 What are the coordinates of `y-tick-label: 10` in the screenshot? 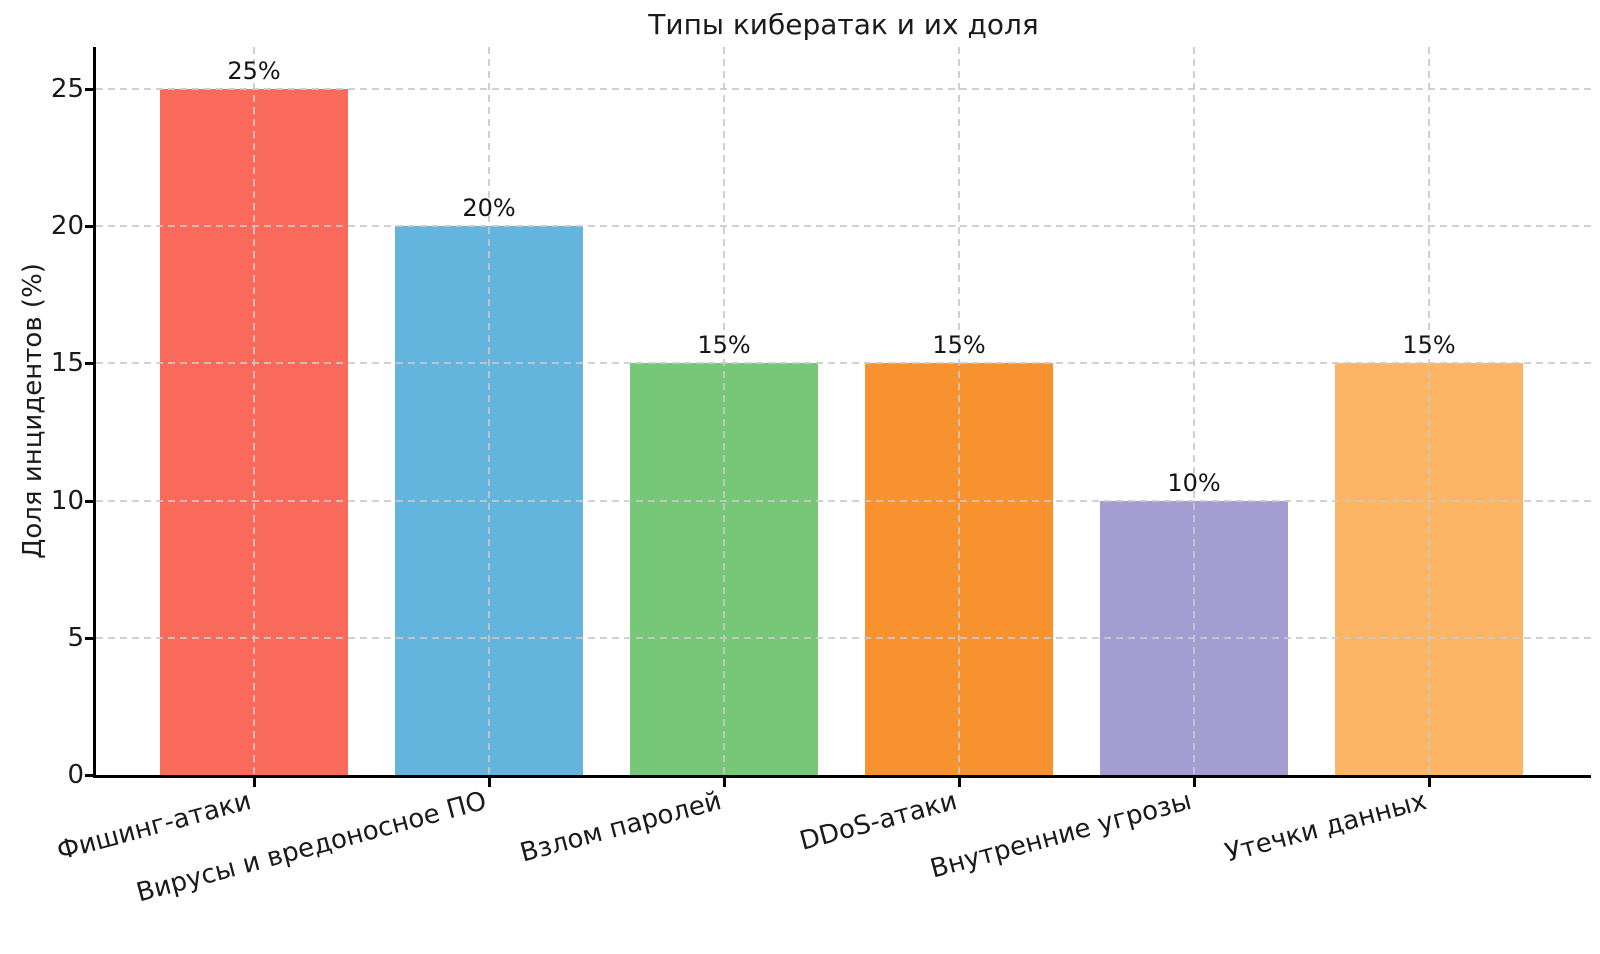 It's located at (67, 500).